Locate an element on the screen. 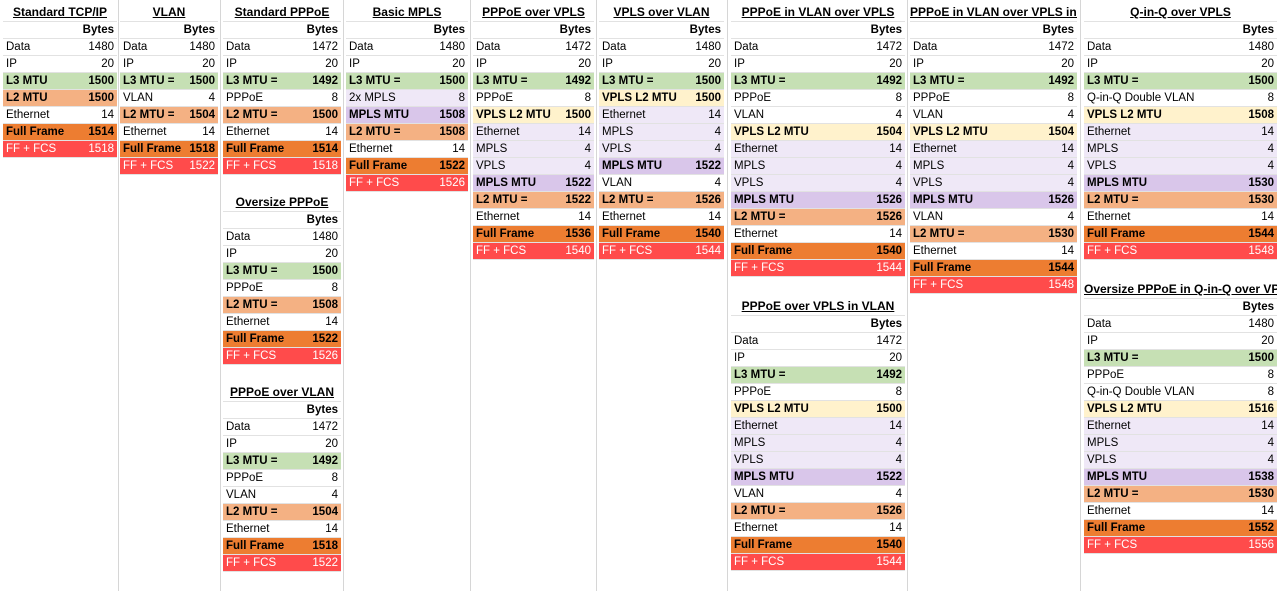 This screenshot has width=1280, height=591. table-row: Data 1472 is located at coordinates (282, 427).